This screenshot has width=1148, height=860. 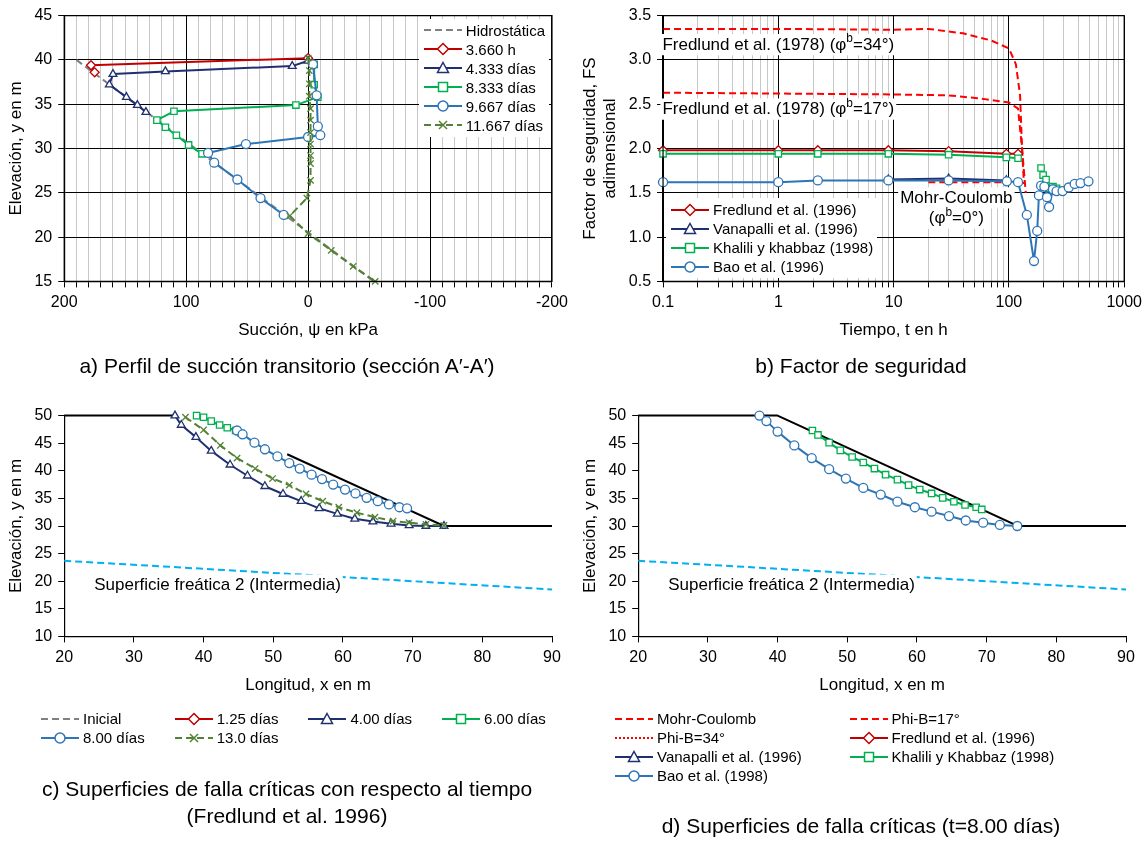 What do you see at coordinates (640, 15) in the screenshot?
I see `y-tick-label: 3.5` at bounding box center [640, 15].